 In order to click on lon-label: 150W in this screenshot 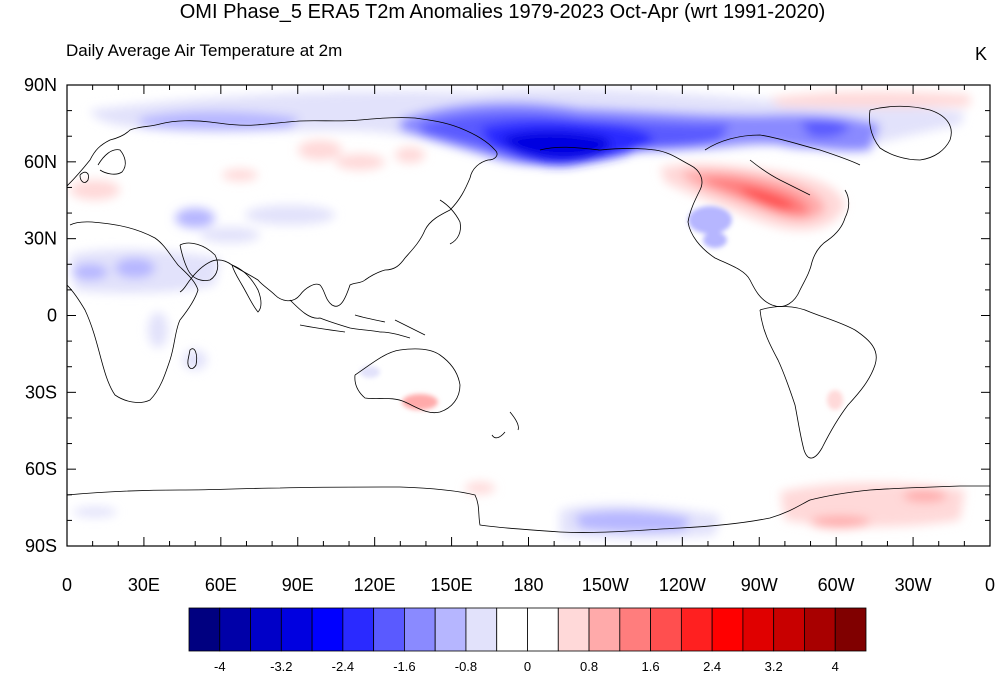, I will do `click(605, 585)`.